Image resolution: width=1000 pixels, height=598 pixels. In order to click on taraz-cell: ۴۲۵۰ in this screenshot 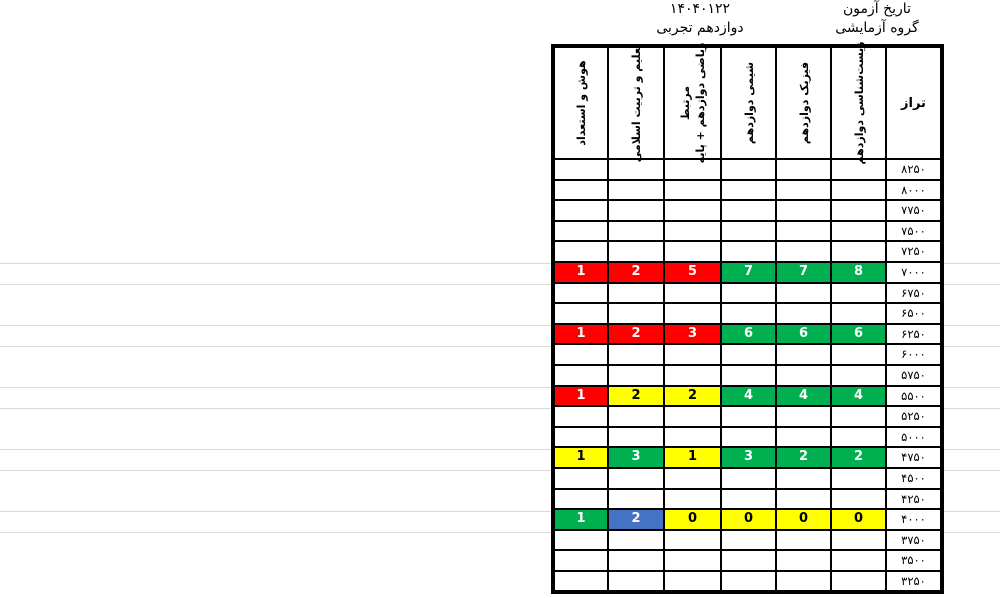, I will do `click(914, 499)`.